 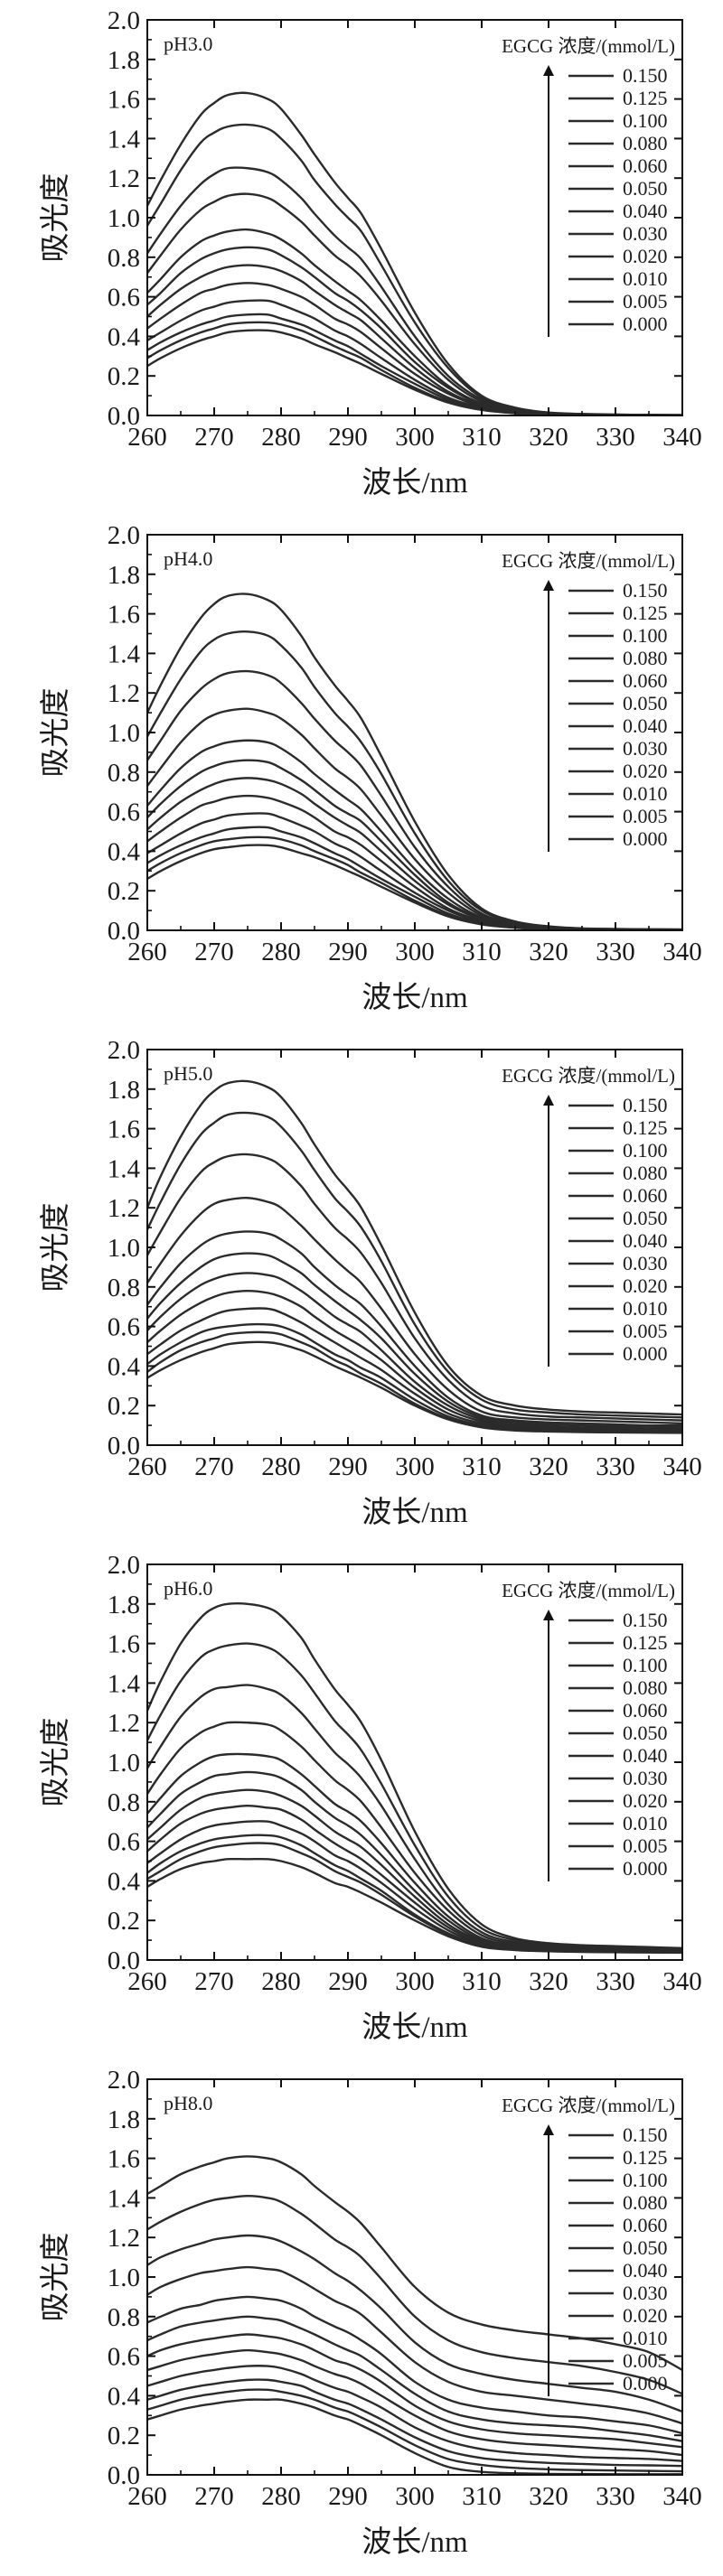 I want to click on legend-entry: 0.030, so click(x=645, y=234).